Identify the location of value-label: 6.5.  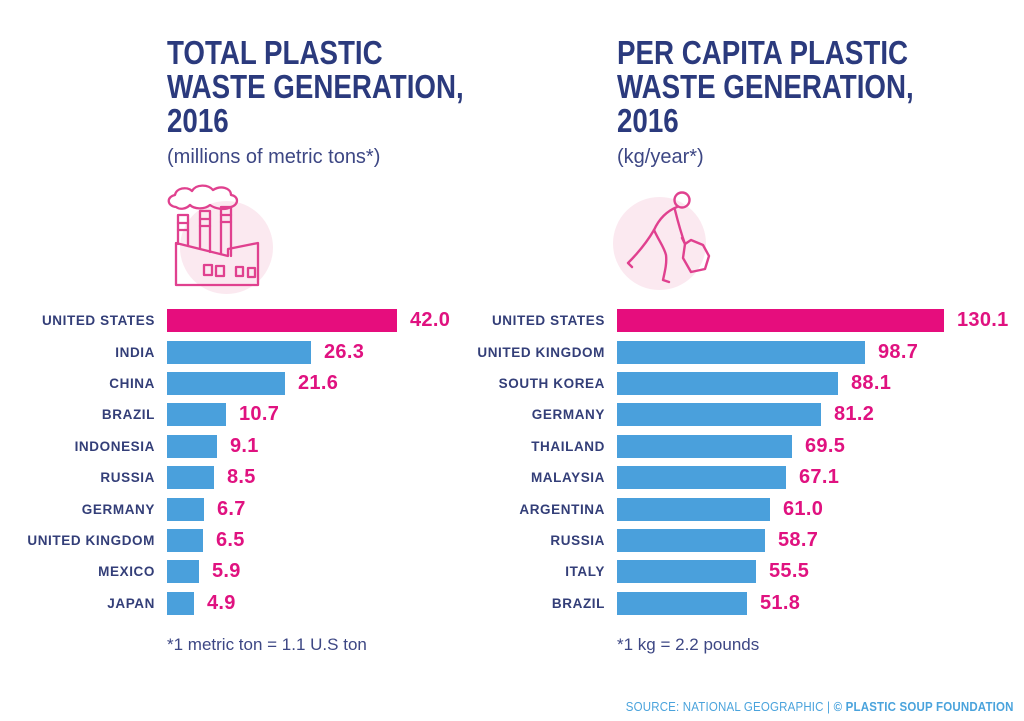
(230, 539).